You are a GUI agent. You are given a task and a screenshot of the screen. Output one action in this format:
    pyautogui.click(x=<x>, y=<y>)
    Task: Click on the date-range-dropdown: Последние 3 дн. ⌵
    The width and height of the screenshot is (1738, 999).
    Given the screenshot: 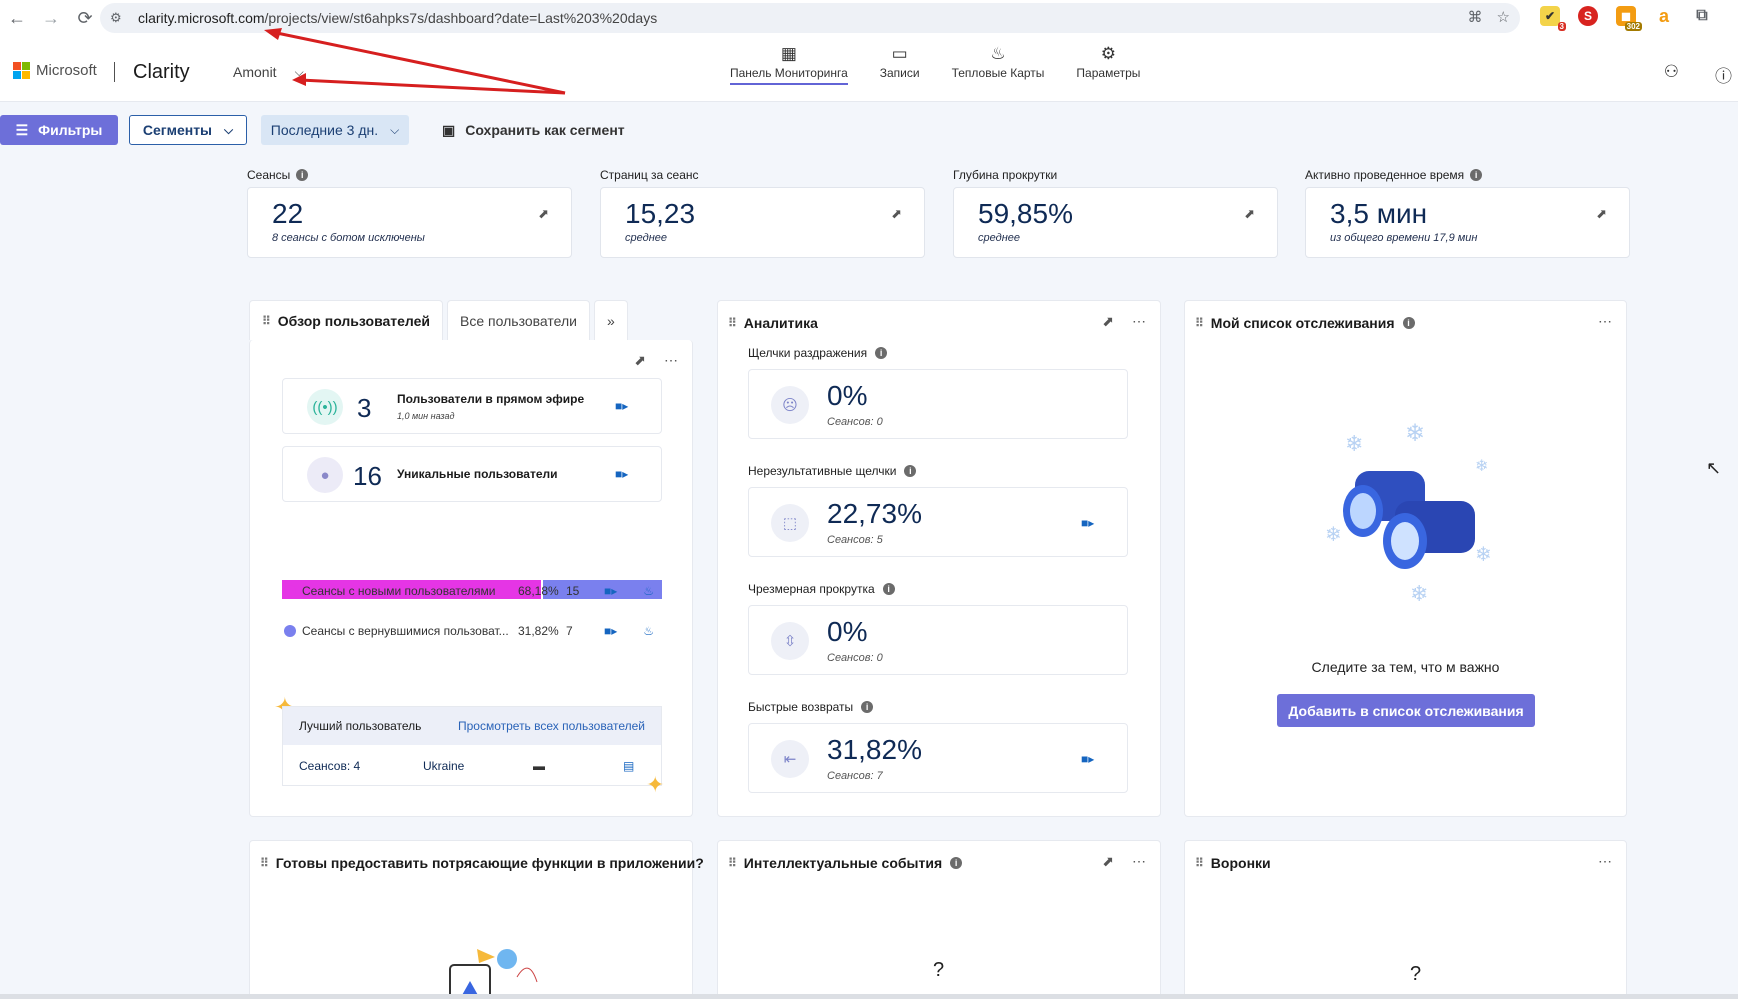 What is the action you would take?
    pyautogui.click(x=335, y=130)
    